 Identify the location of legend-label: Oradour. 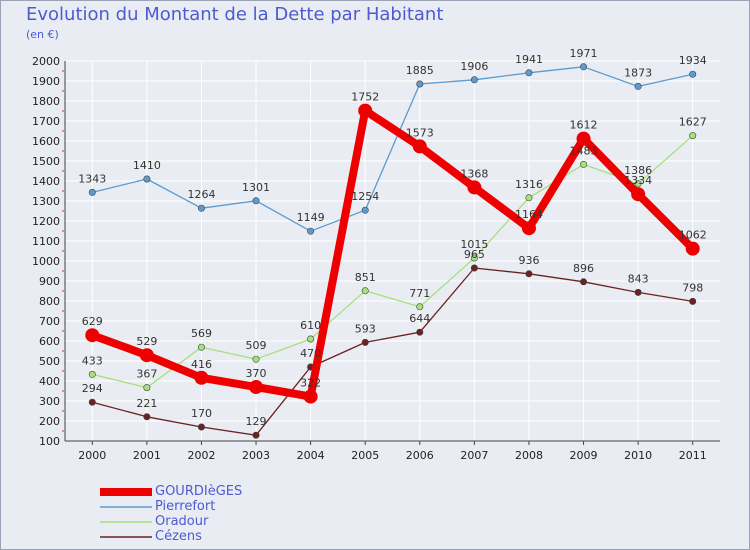
(182, 521).